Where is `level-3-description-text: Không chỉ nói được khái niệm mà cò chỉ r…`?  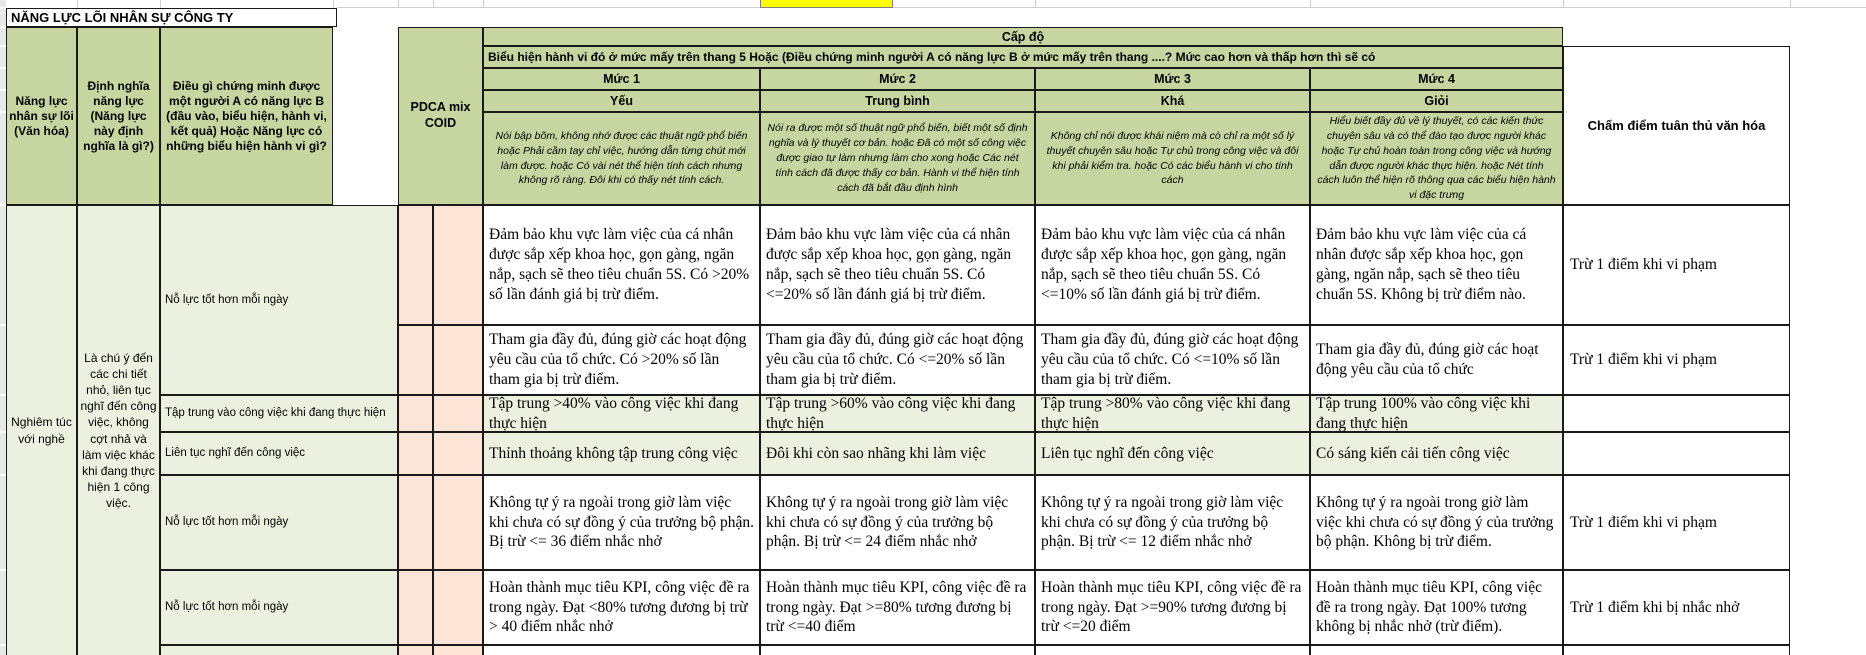
level-3-description-text: Không chỉ nói được khái niệm mà cò chỉ r… is located at coordinates (1172, 158).